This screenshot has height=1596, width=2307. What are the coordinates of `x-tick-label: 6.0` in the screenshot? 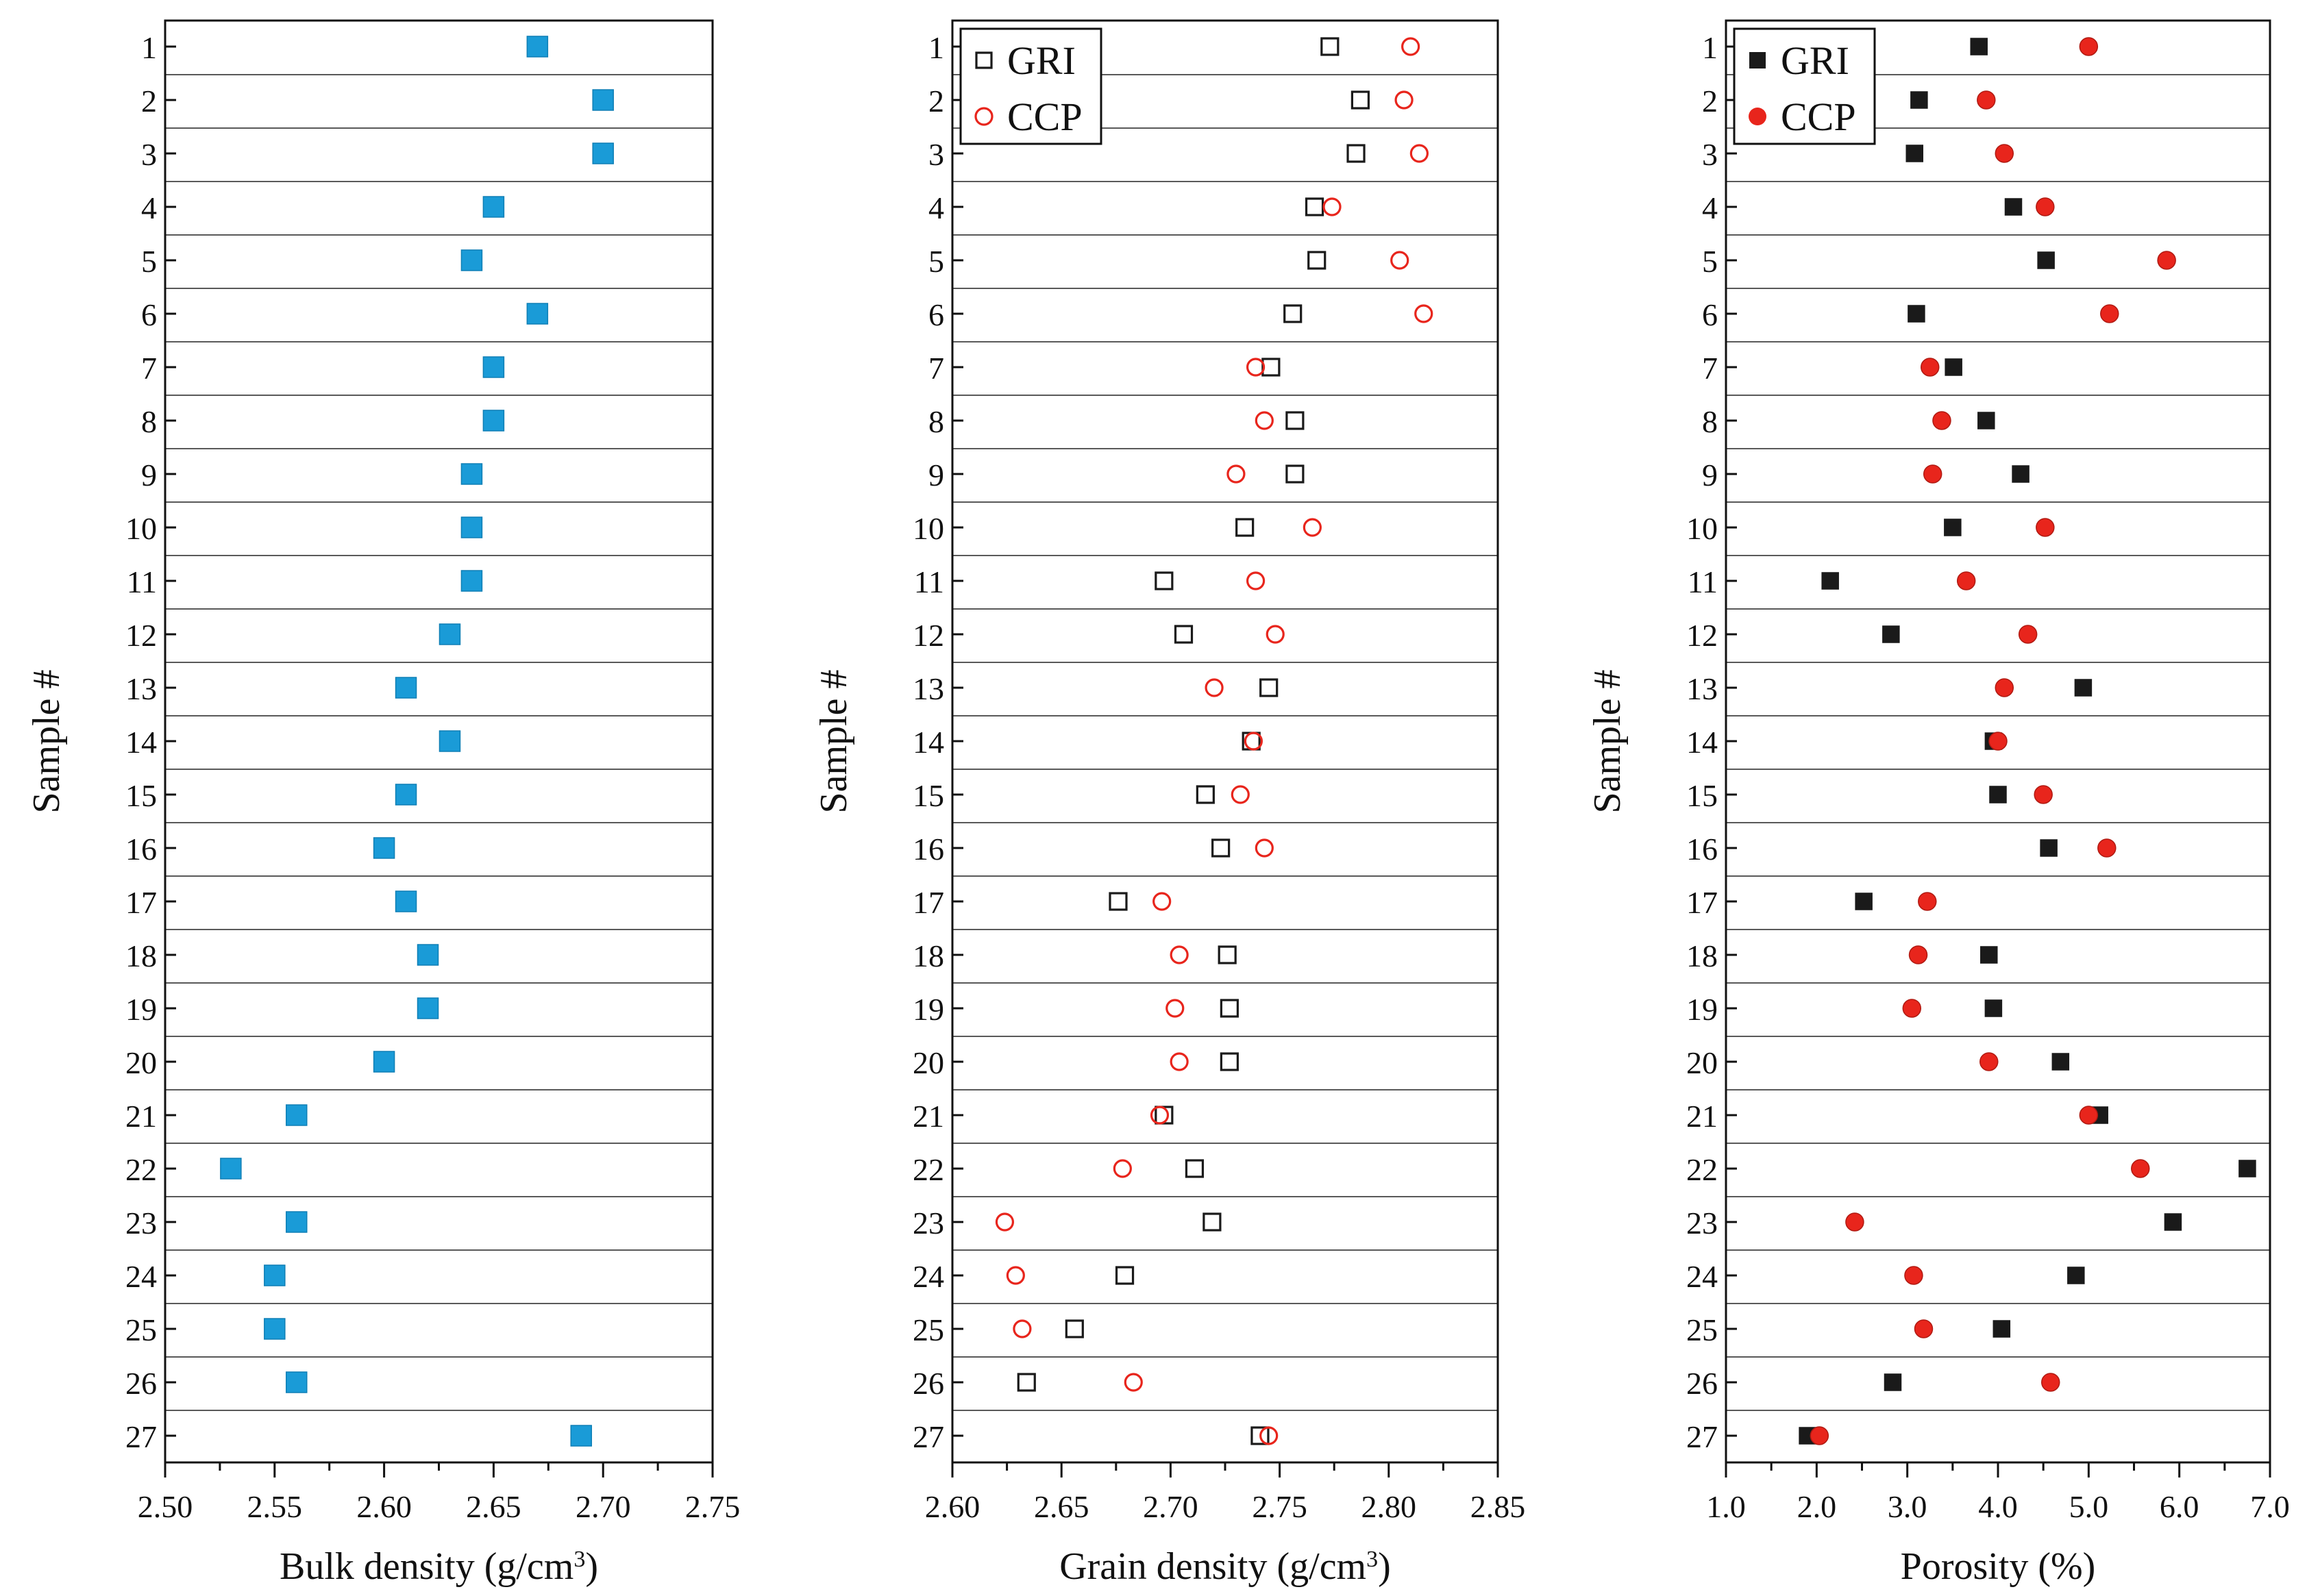 It's located at (2179, 1506).